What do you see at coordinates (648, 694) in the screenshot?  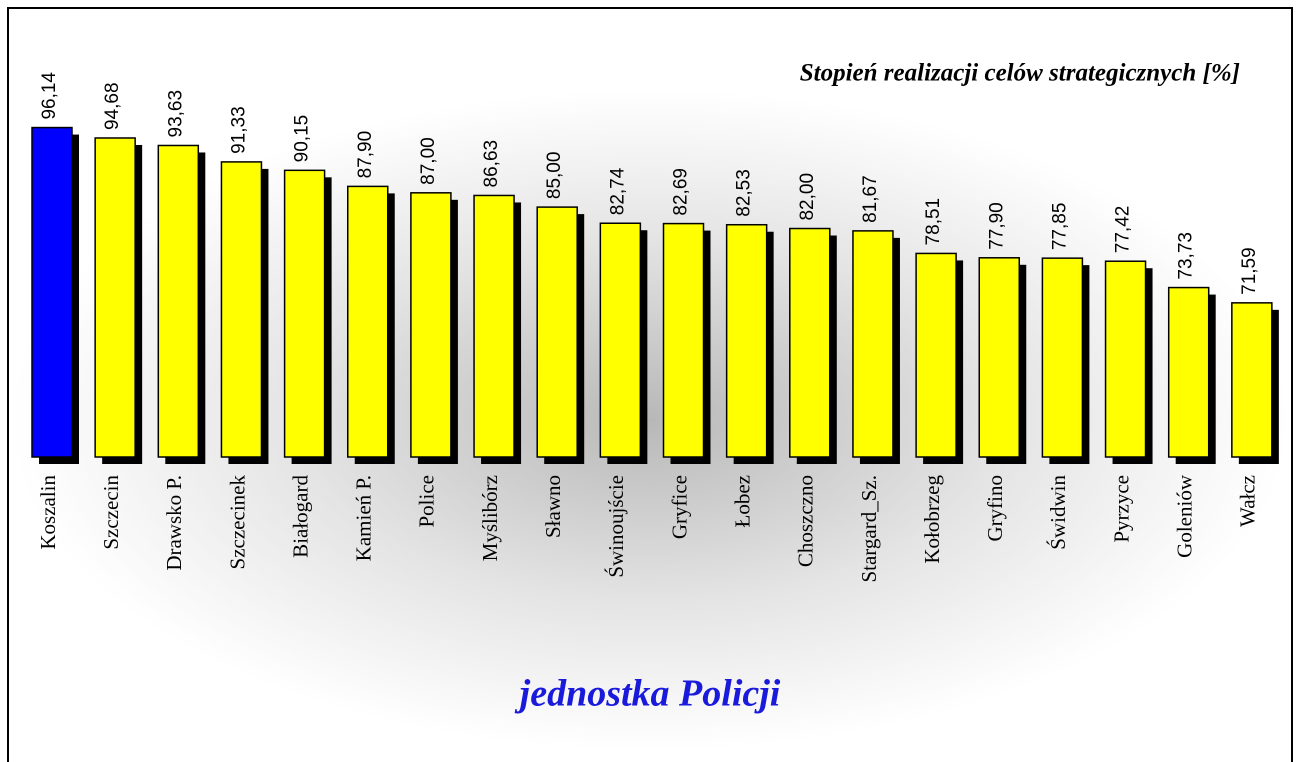 I see `x-axis-title: jednostka Policji` at bounding box center [648, 694].